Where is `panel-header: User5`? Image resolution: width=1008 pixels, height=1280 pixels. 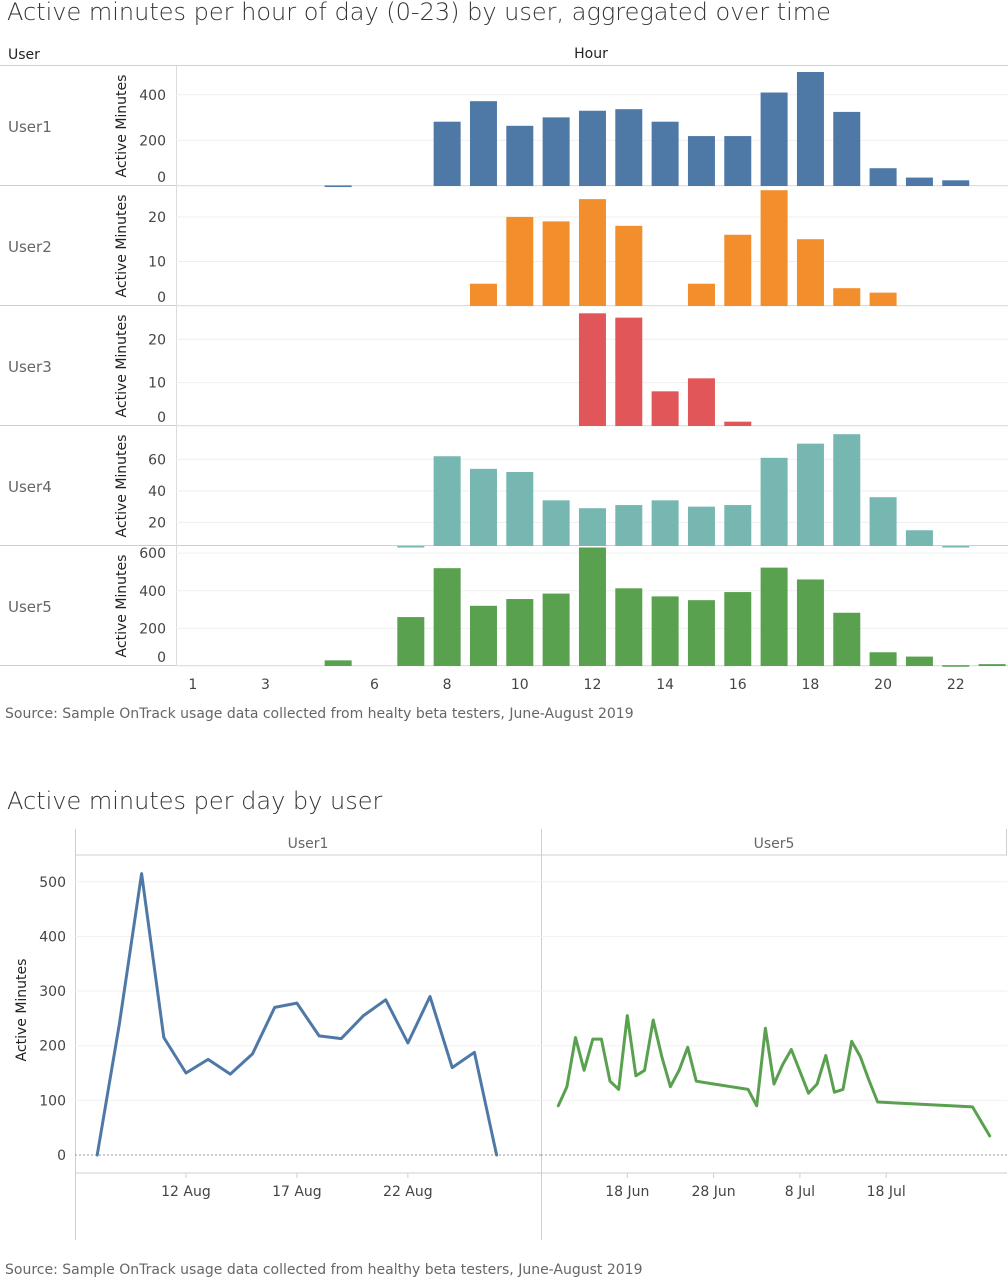 panel-header: User5 is located at coordinates (774, 844).